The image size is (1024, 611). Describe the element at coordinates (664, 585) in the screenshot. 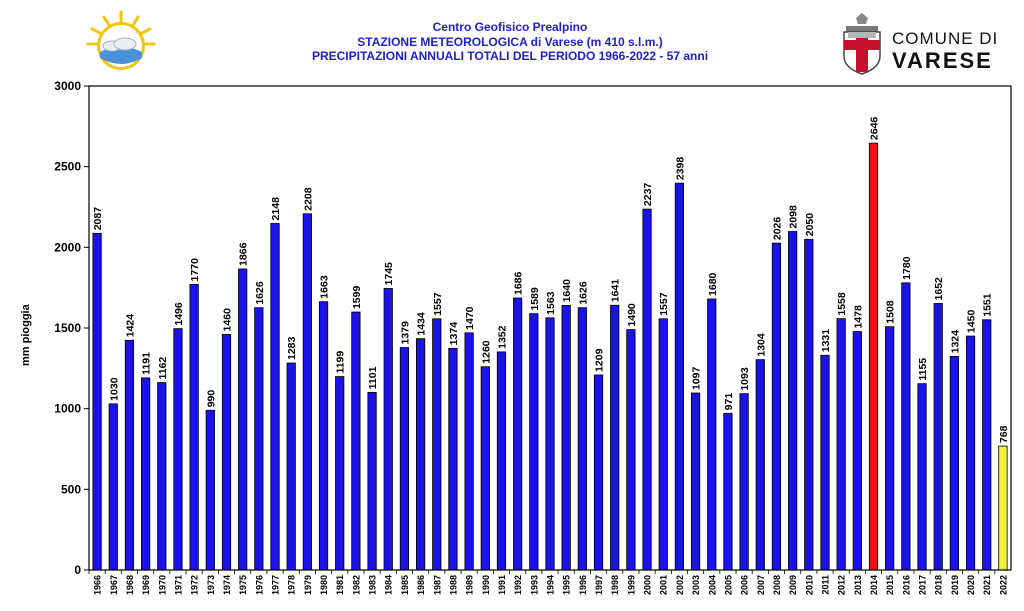

I see `x-tick-label: 2001` at that location.